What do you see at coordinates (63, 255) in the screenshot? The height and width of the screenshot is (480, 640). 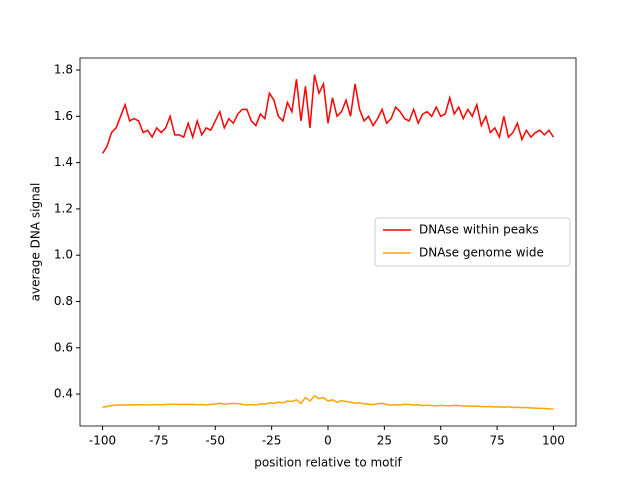 I see `y-tick-label: 1.0` at bounding box center [63, 255].